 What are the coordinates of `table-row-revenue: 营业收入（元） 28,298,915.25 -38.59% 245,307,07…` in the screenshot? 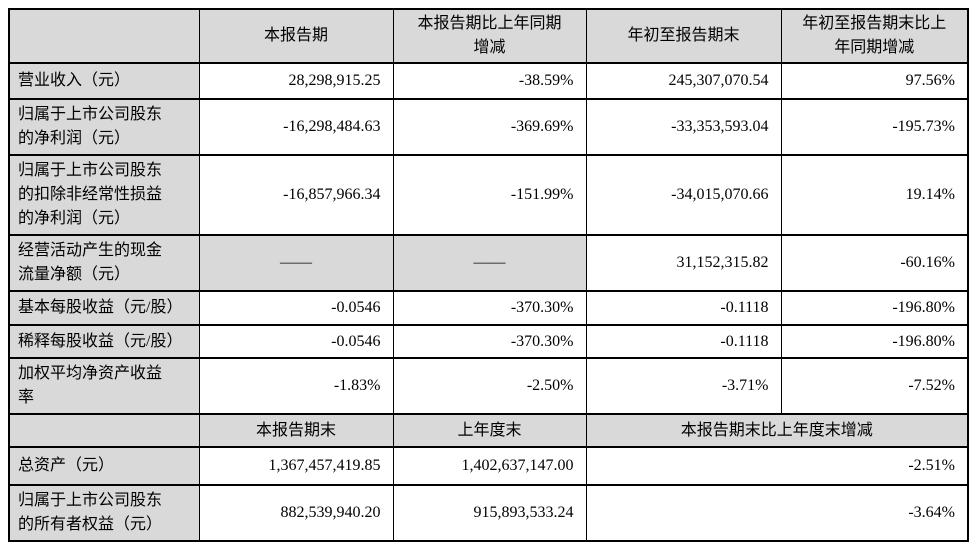 It's located at (488, 81).